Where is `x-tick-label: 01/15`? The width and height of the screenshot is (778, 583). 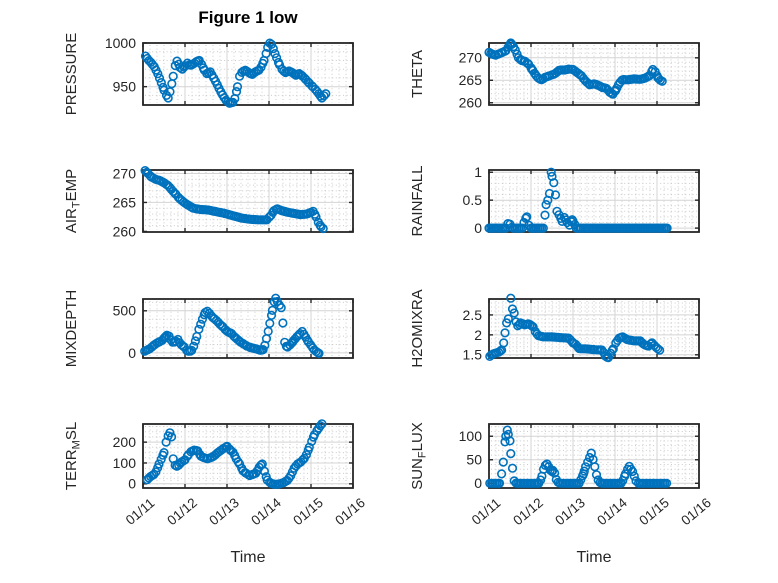 x-tick-label: 01/15 is located at coordinates (308, 511).